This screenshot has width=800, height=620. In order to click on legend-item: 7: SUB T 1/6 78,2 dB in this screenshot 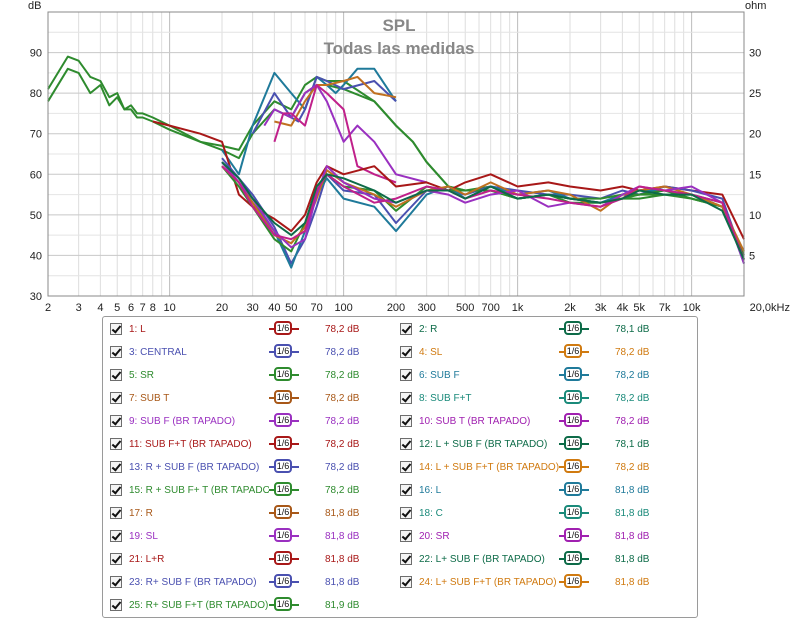, I will do `click(239, 398)`.